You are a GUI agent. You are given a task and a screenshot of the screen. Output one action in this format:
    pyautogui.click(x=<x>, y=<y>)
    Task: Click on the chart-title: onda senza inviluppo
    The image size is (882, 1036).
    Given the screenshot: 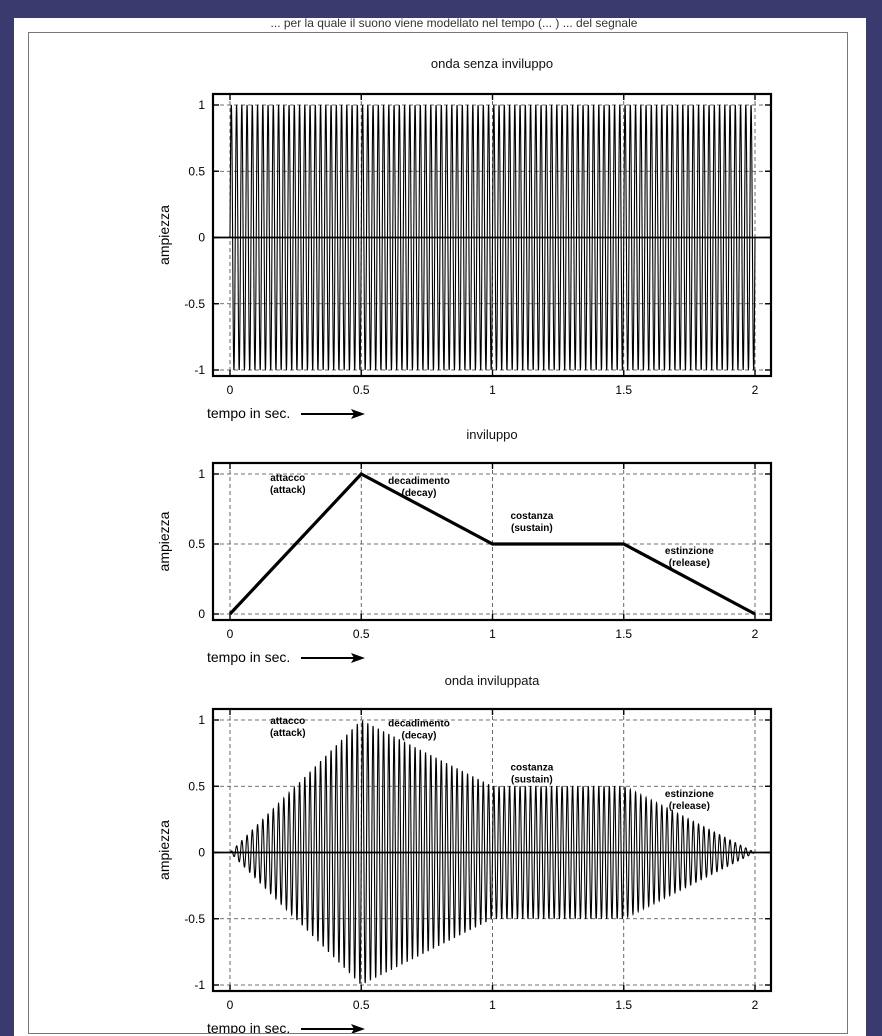 What is the action you would take?
    pyautogui.click(x=492, y=63)
    